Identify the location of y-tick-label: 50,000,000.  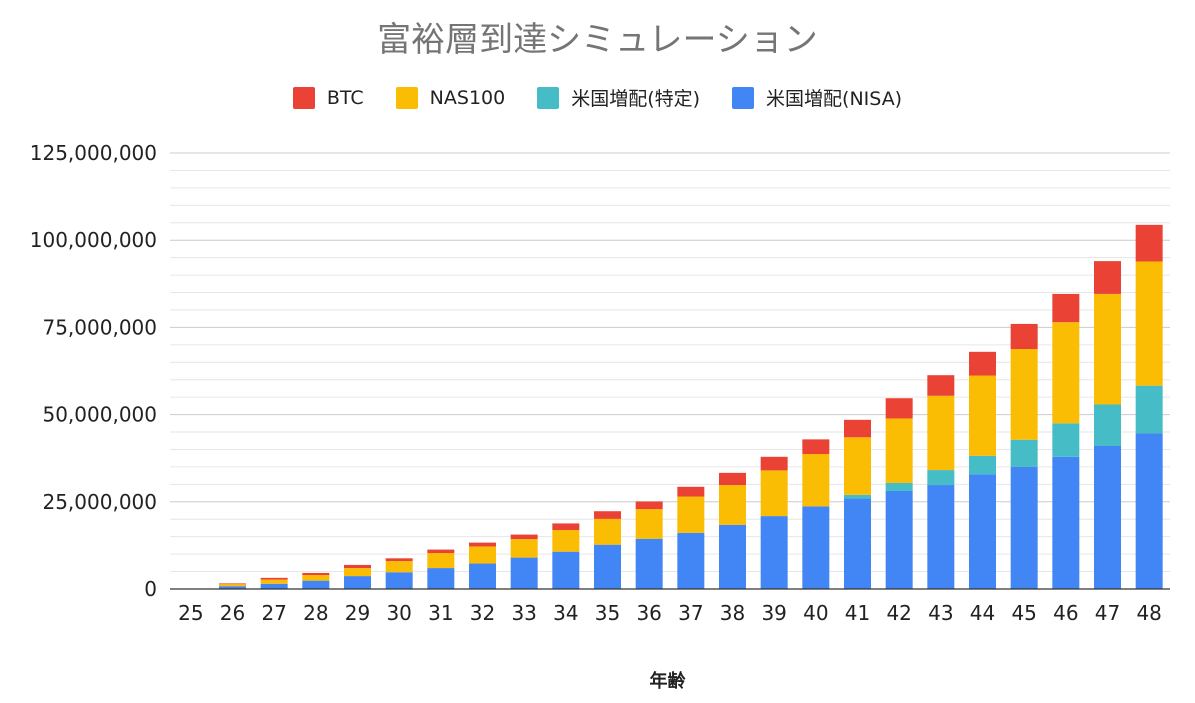
(99, 415).